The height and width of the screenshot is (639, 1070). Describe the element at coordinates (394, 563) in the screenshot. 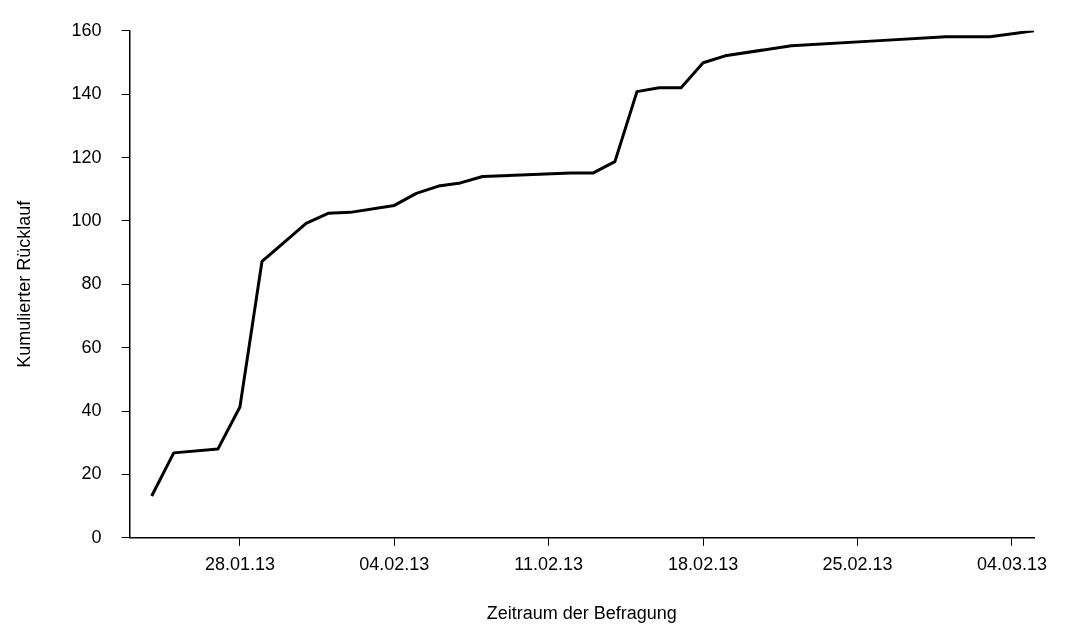

I see `x-tick-label: 04.02.13` at that location.